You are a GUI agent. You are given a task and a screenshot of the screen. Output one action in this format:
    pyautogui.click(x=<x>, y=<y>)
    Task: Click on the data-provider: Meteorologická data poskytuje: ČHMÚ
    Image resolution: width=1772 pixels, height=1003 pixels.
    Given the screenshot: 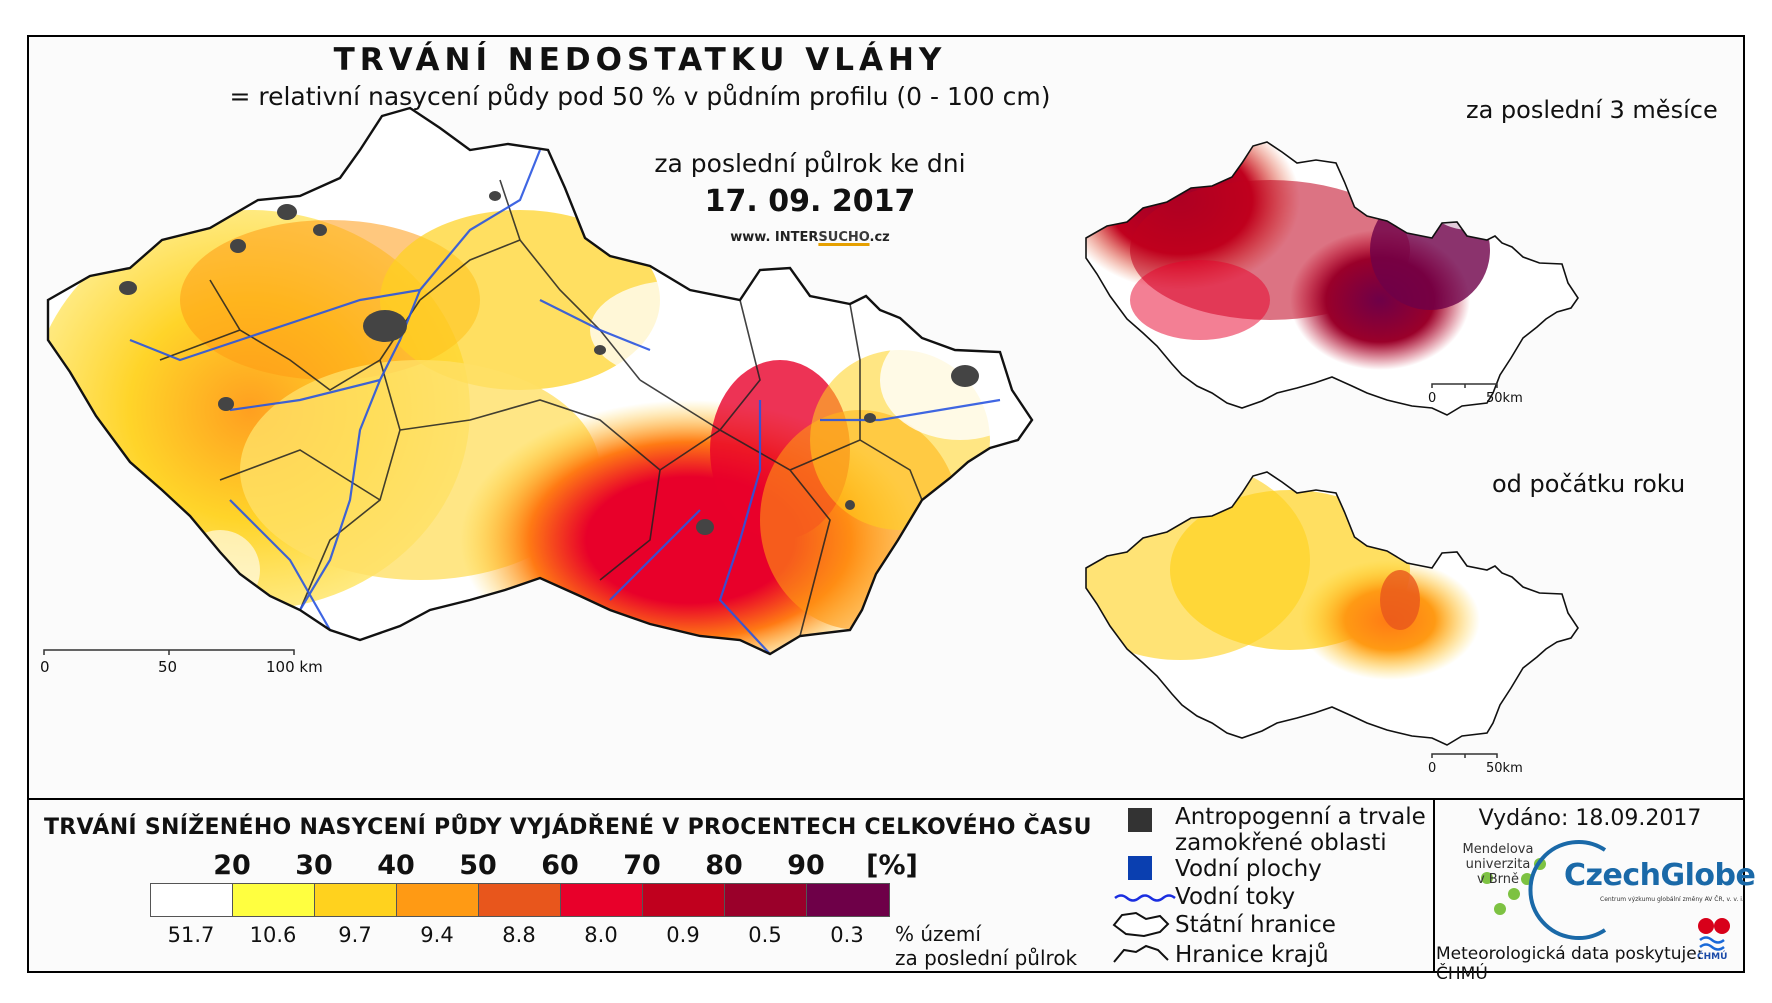 What is the action you would take?
    pyautogui.click(x=1569, y=964)
    